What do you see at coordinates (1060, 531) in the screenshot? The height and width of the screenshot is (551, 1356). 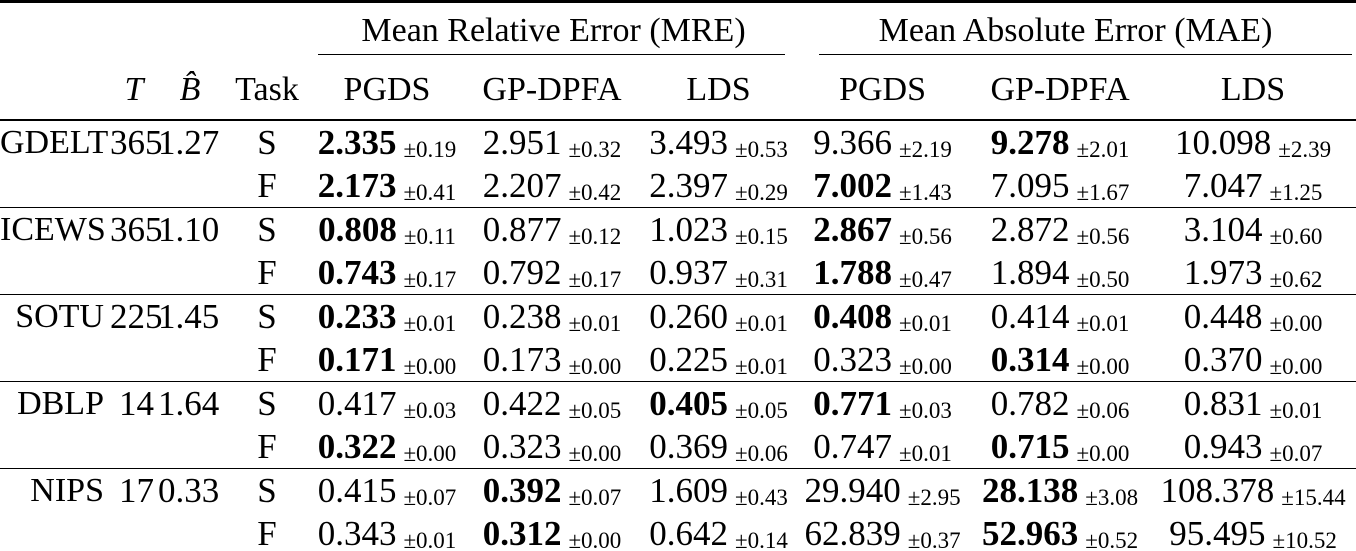 I see `value-cell: 52.963 ±0.52` at bounding box center [1060, 531].